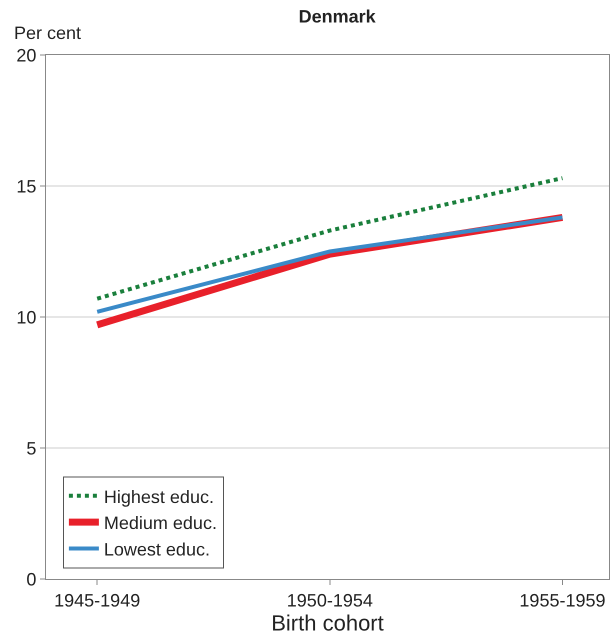 The image size is (613, 644). I want to click on x-tick-label: 1945-1949, so click(97, 600).